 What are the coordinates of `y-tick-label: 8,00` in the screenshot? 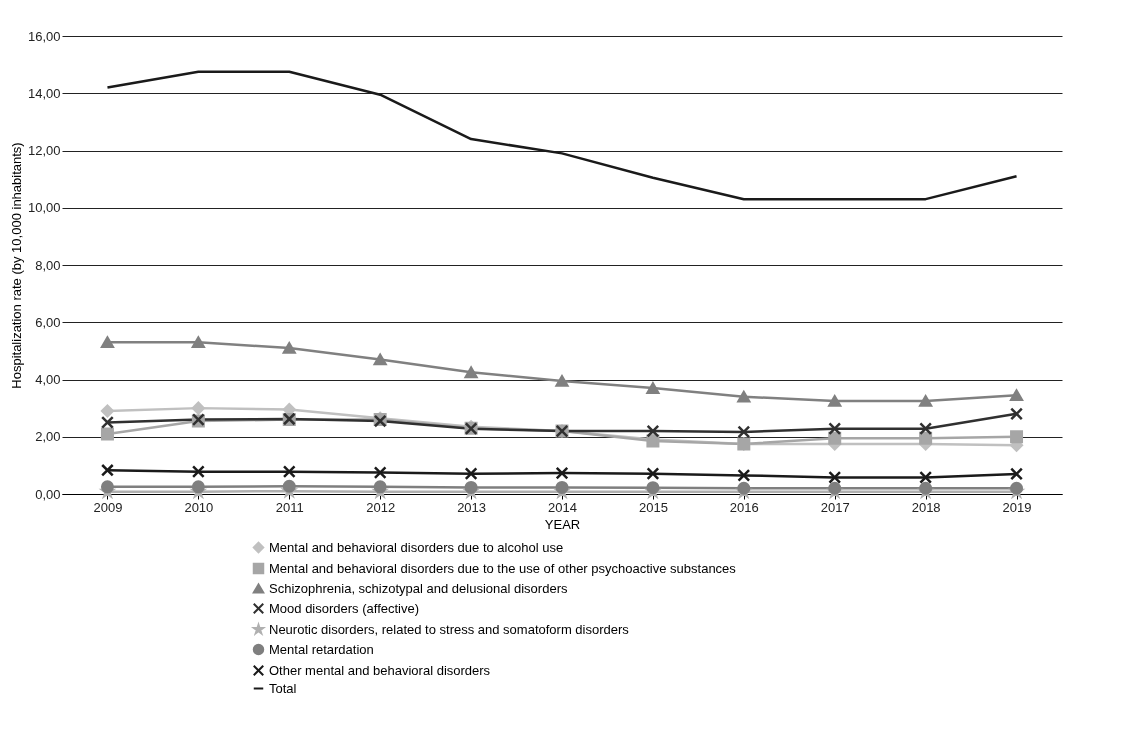 It's located at (48, 265).